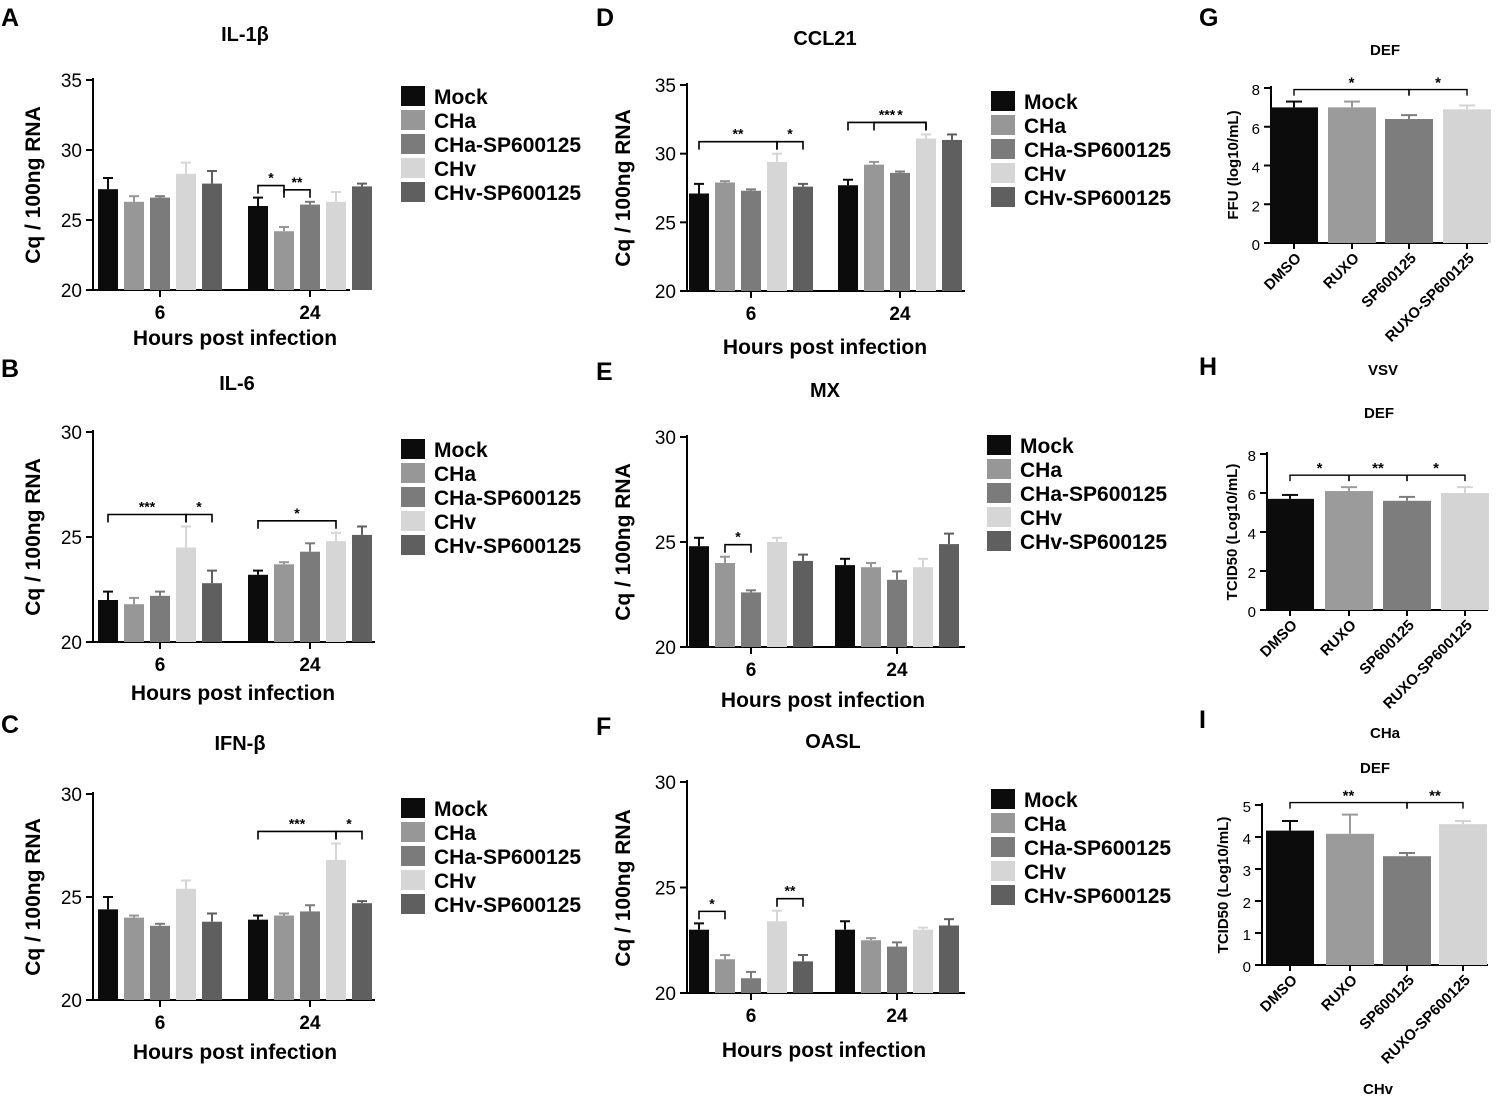 The width and height of the screenshot is (1504, 1101). What do you see at coordinates (604, 372) in the screenshot?
I see `panel-letter-e: E` at bounding box center [604, 372].